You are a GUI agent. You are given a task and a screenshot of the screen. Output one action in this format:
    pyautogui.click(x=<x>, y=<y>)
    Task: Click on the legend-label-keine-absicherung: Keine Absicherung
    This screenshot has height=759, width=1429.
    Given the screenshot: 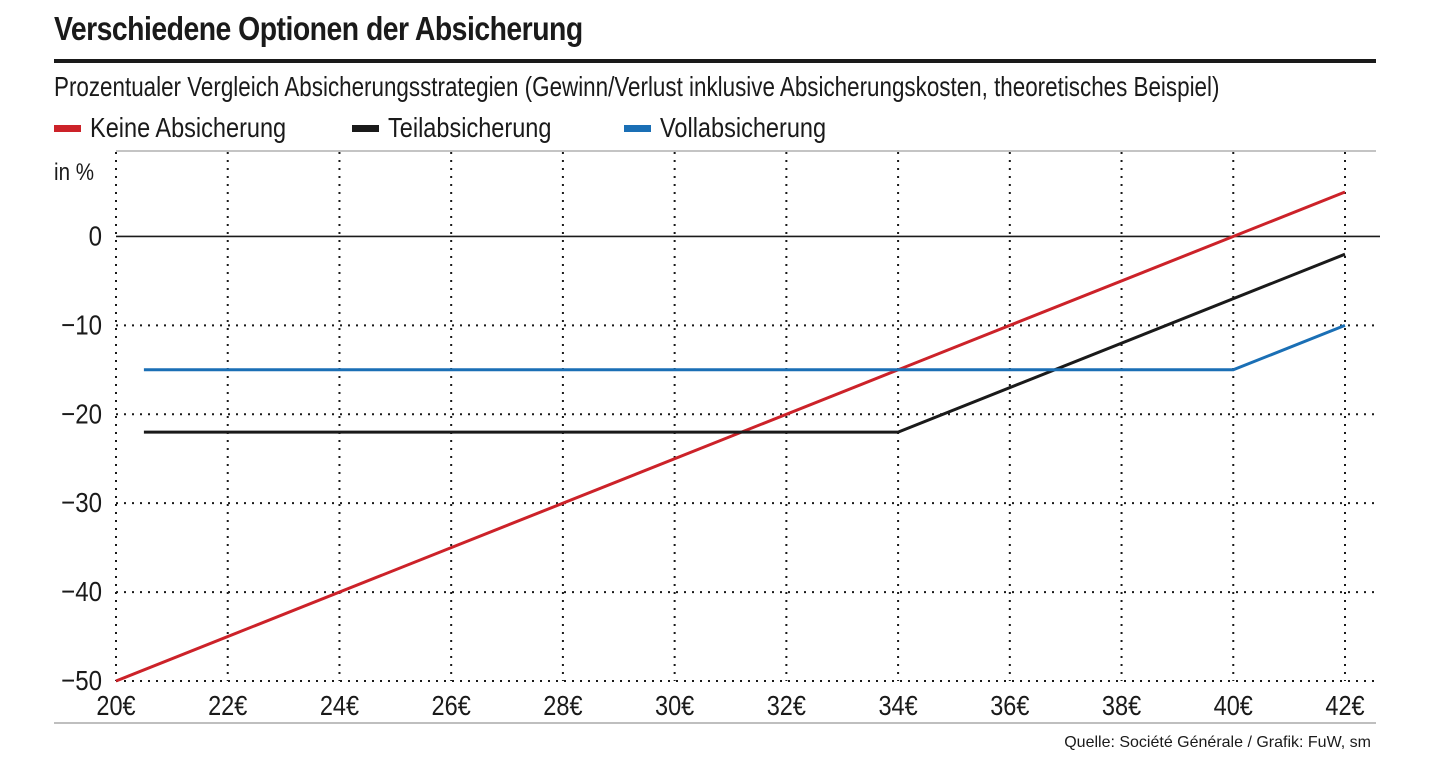 What is the action you would take?
    pyautogui.click(x=188, y=127)
    